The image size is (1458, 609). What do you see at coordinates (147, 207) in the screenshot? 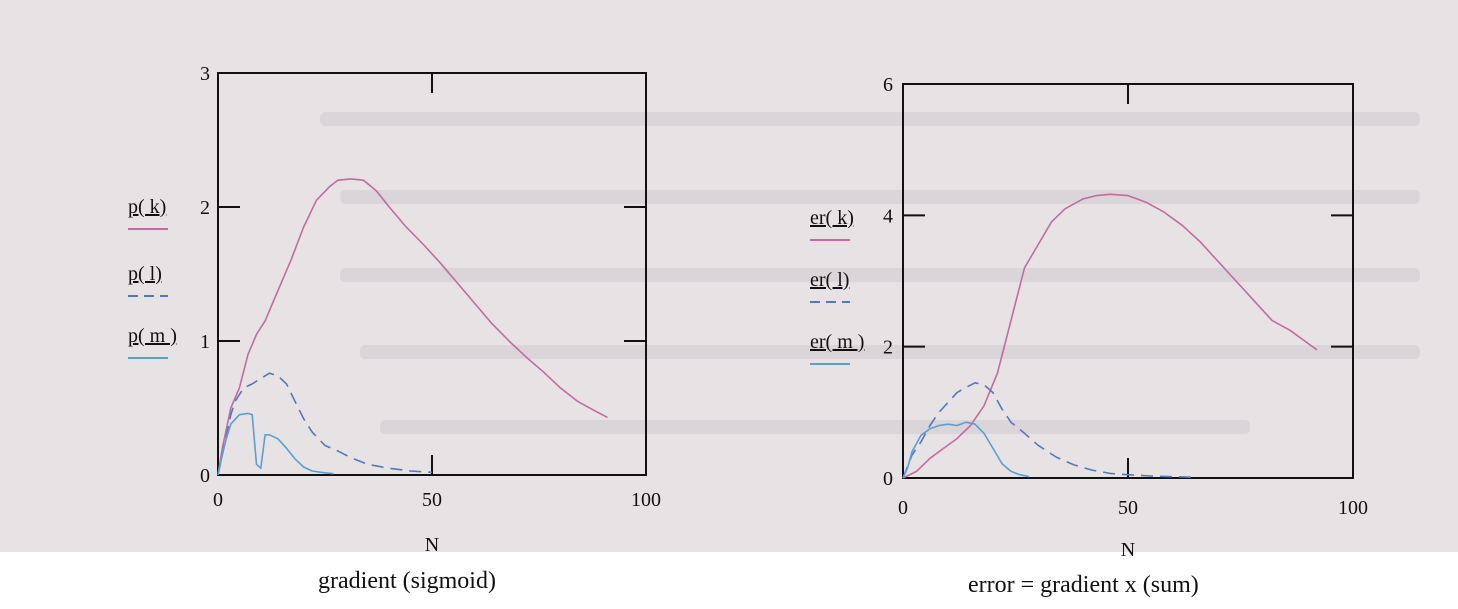
I see `legend-label-0: p( k)` at bounding box center [147, 207].